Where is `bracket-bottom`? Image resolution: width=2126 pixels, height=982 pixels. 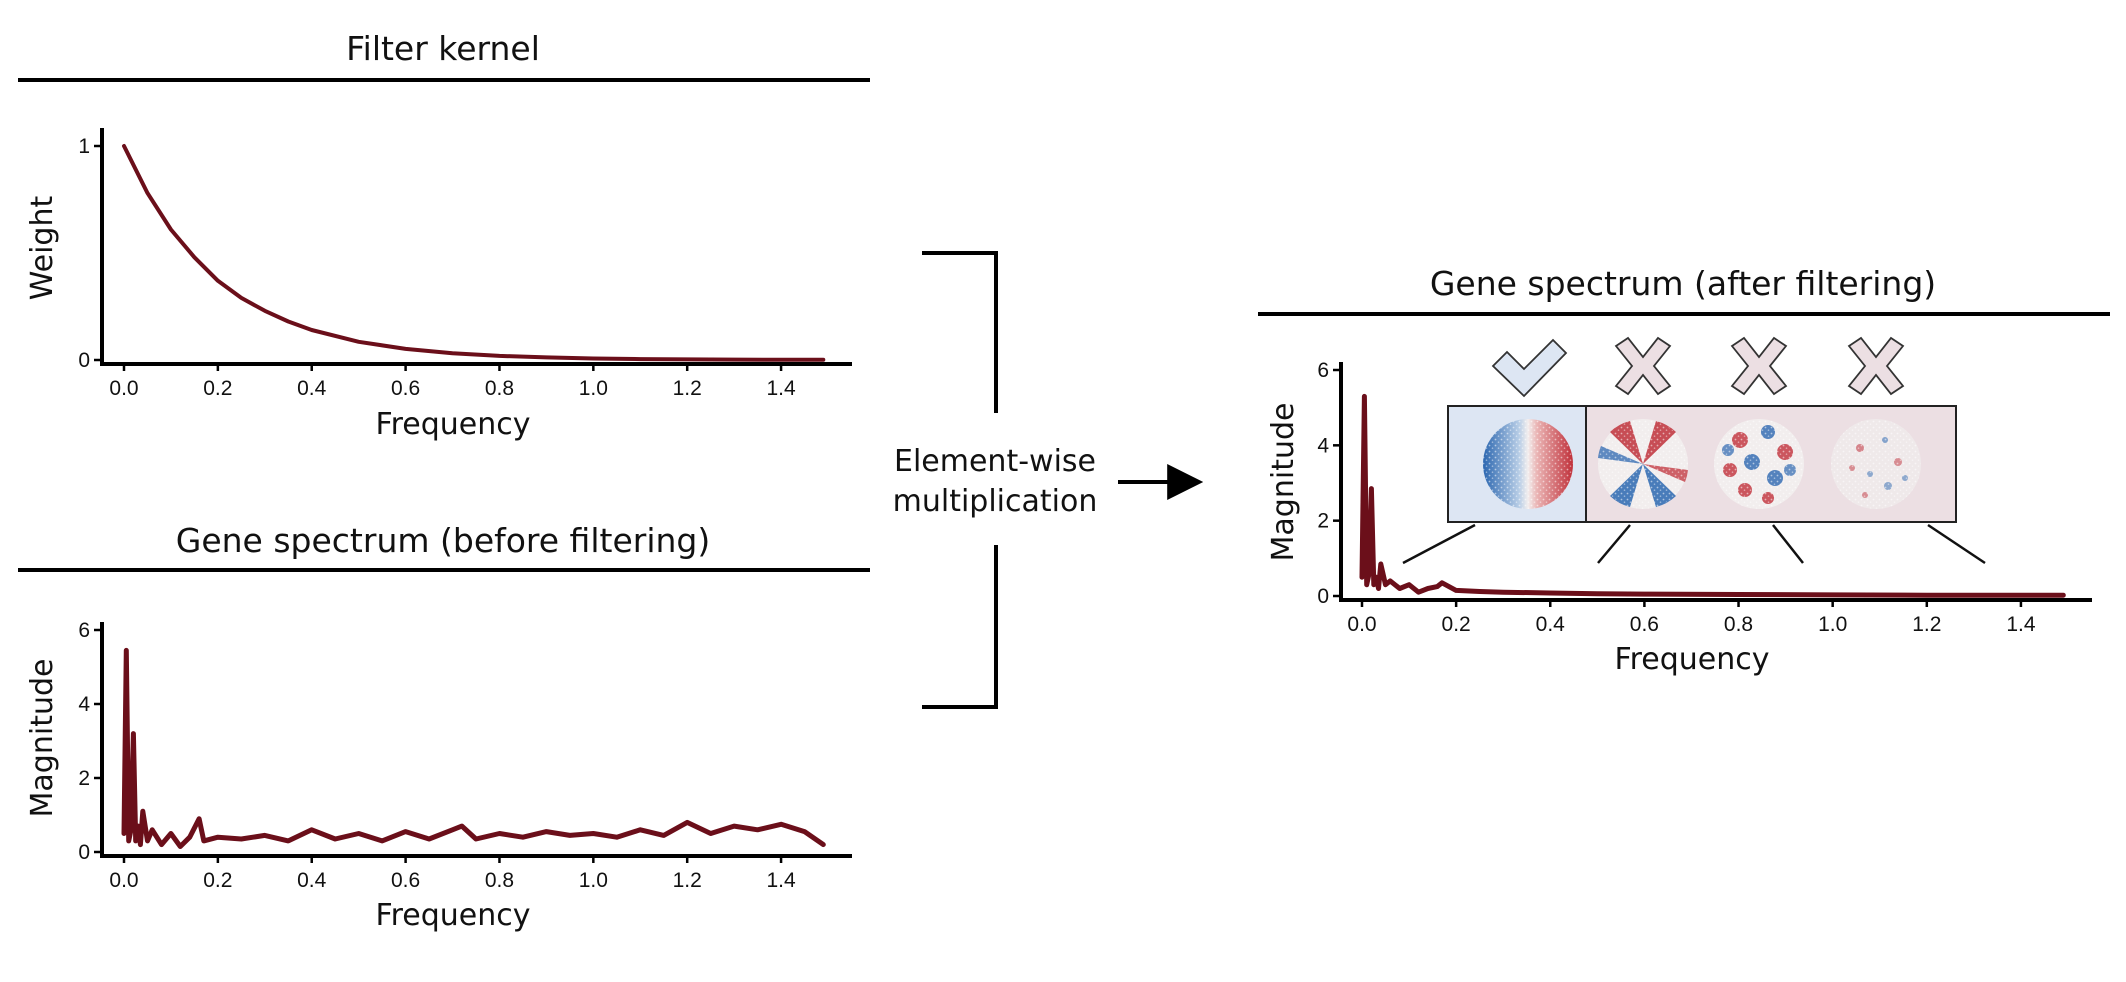
bracket-bottom is located at coordinates (960, 627).